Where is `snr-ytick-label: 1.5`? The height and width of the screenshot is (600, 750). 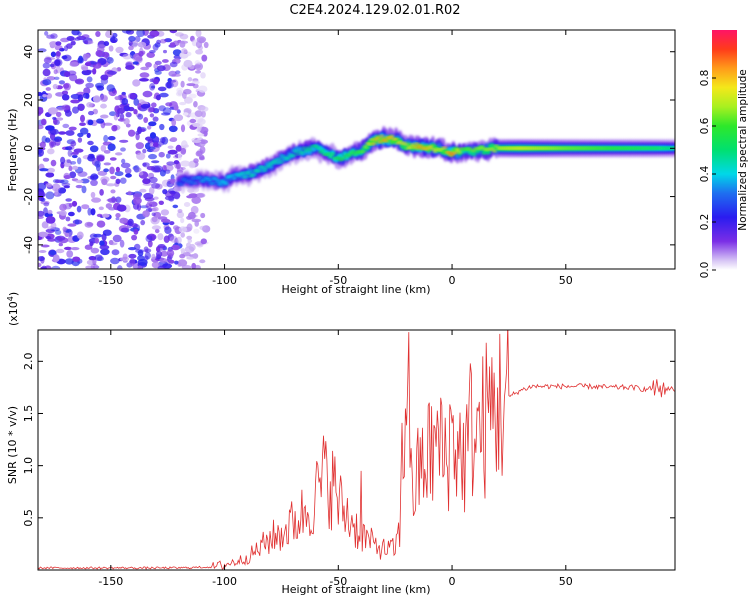 snr-ytick-label: 1.5 is located at coordinates (28, 414).